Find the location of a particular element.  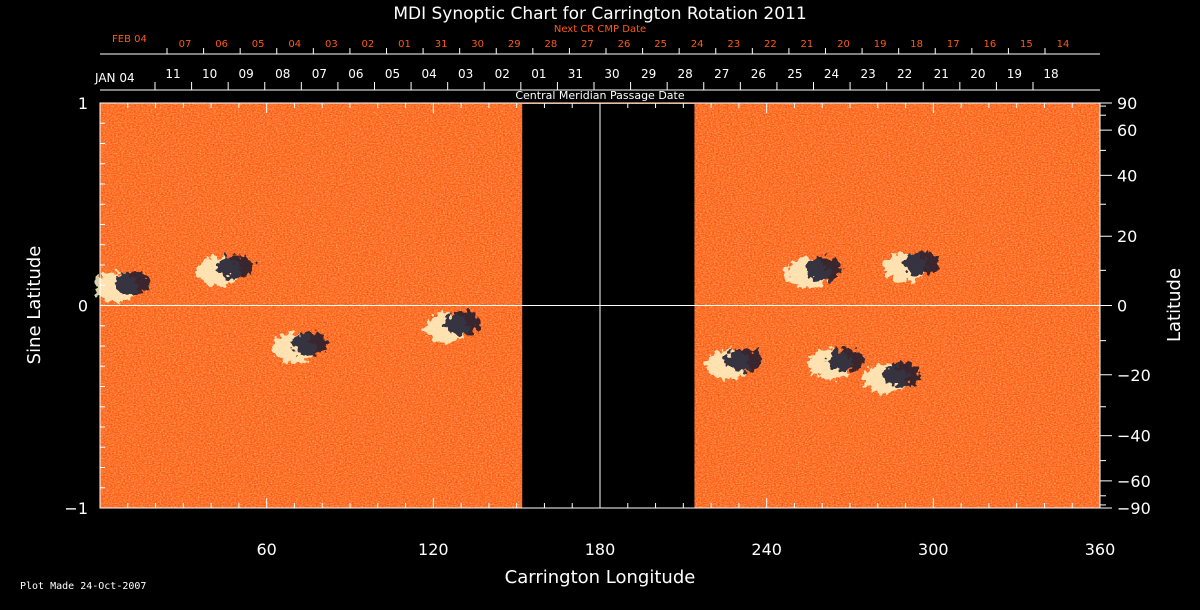

next-cr-date: 23 is located at coordinates (733, 44).